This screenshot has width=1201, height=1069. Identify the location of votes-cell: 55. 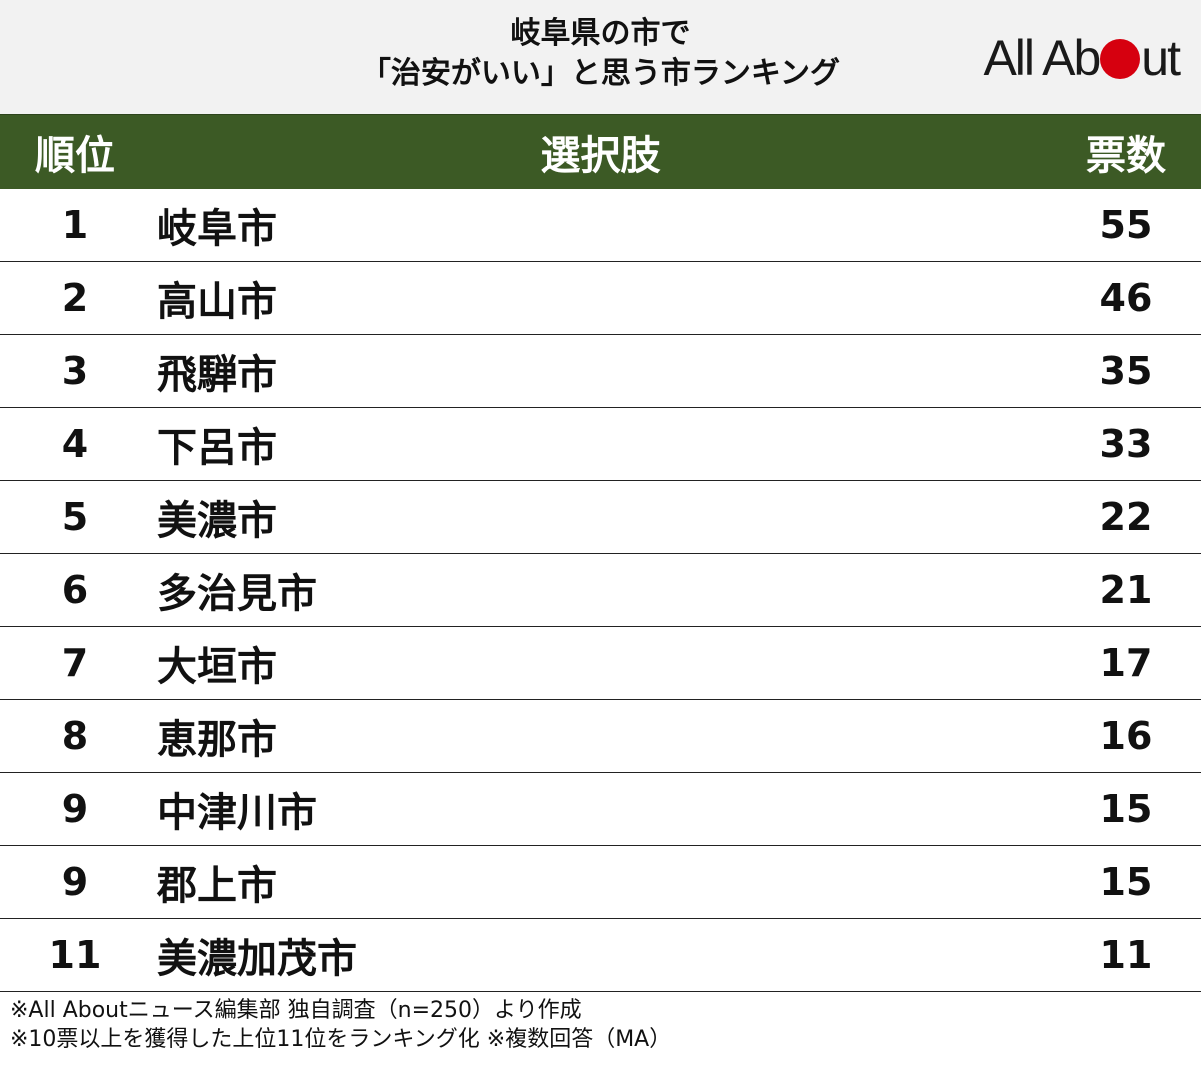
(1126, 225).